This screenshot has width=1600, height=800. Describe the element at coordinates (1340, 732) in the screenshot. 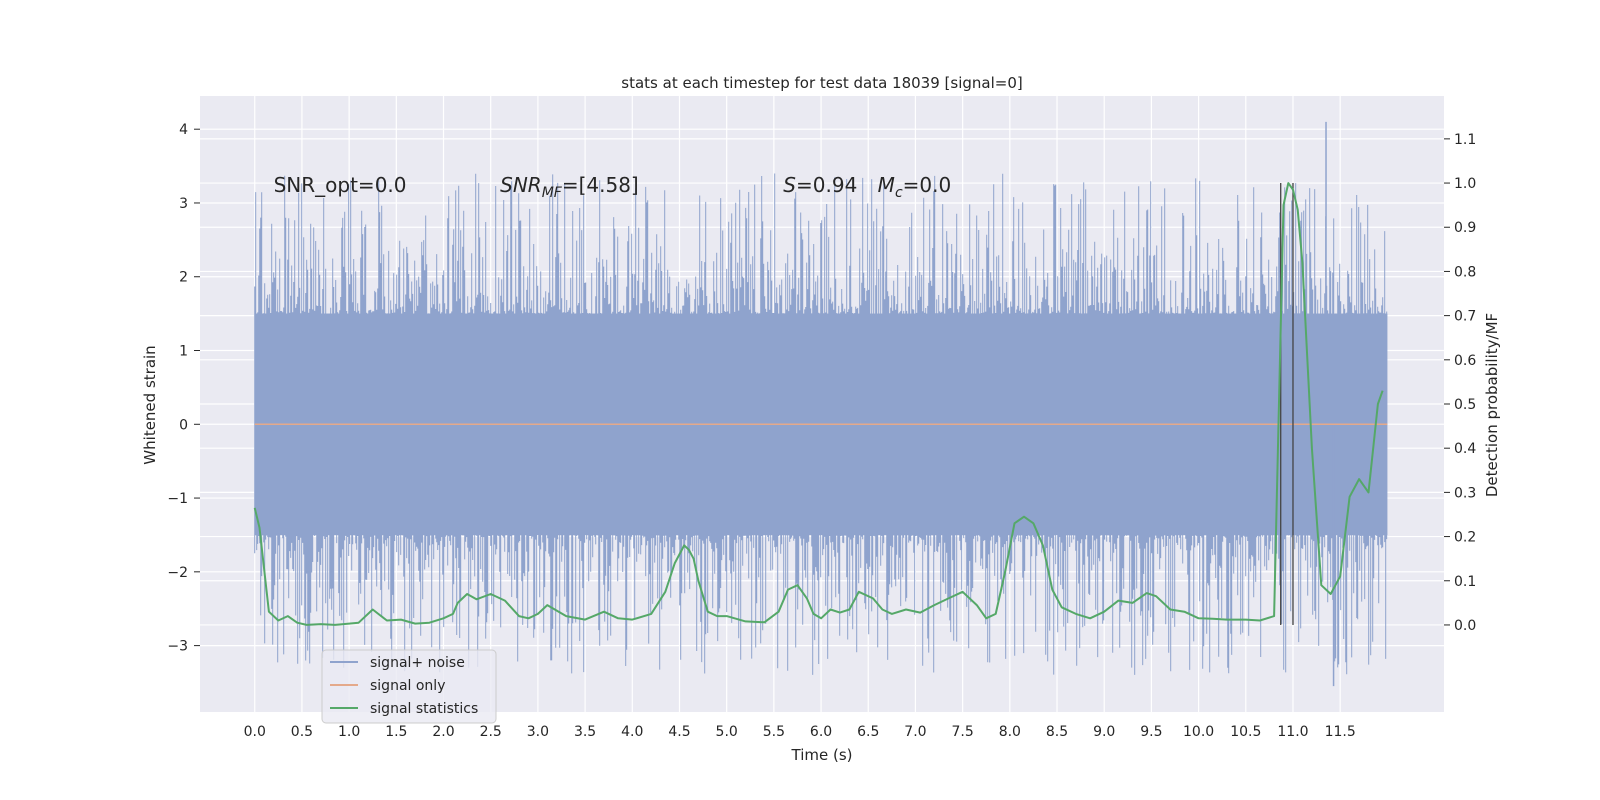

I see `x-tick-label: 11.5` at that location.